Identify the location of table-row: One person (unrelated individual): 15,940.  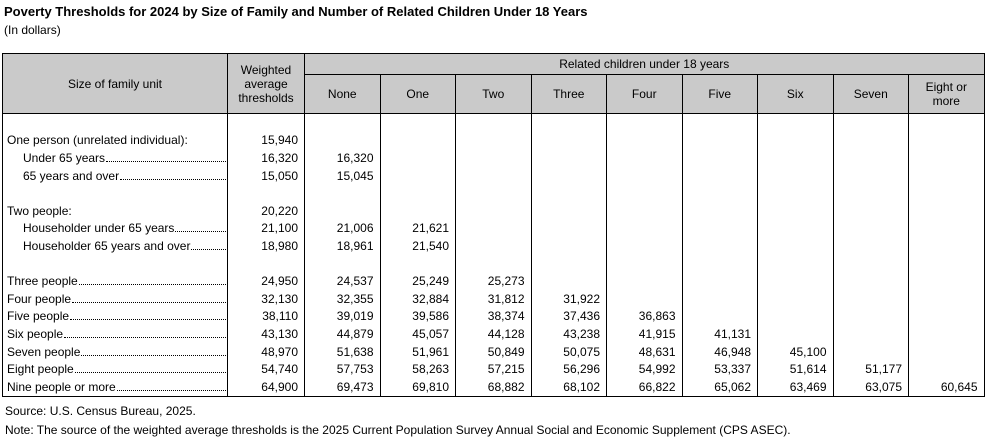
(493, 140).